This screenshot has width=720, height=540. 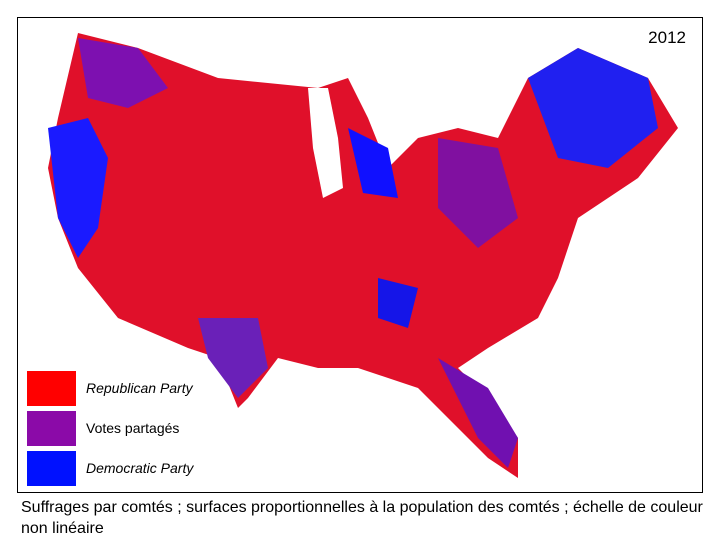 What do you see at coordinates (478, 413) in the screenshot?
I see `purple-south` at bounding box center [478, 413].